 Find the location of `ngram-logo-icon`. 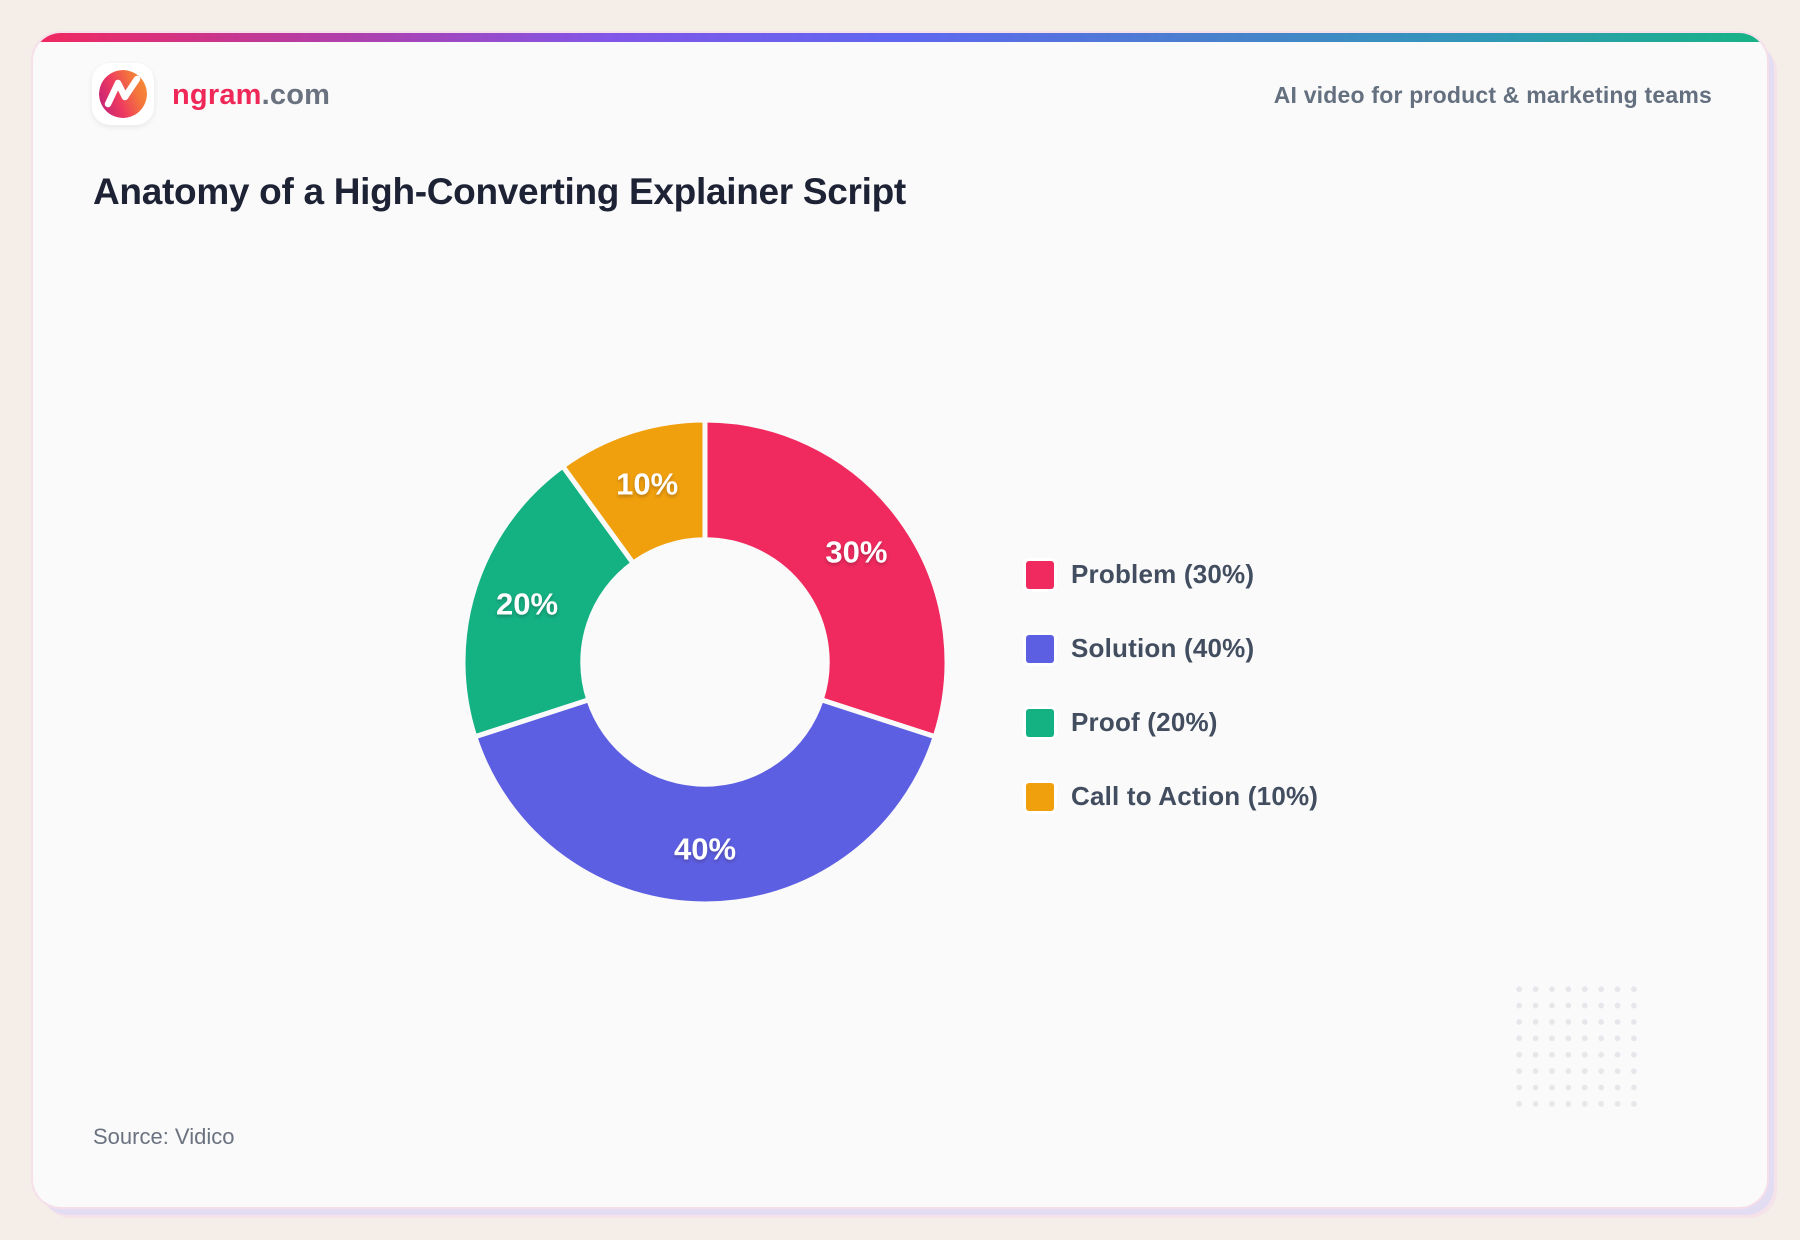

ngram-logo-icon is located at coordinates (123, 94).